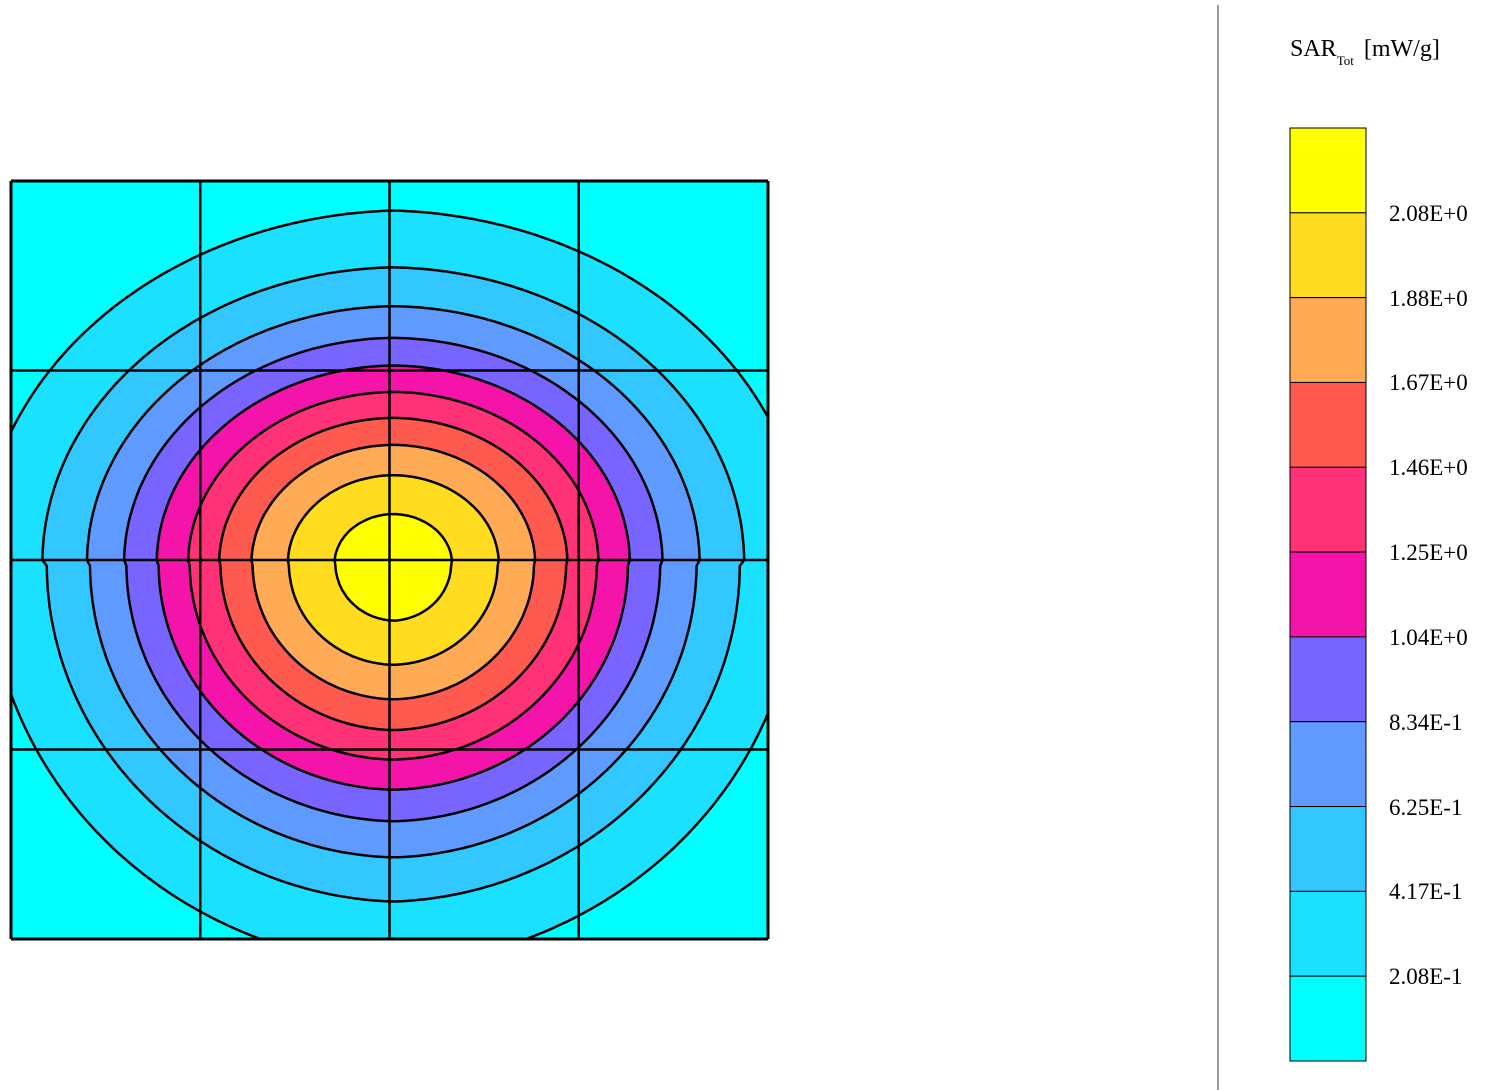  Describe the element at coordinates (1365, 52) in the screenshot. I see `legend-title: SARTot [mW/g]` at that location.